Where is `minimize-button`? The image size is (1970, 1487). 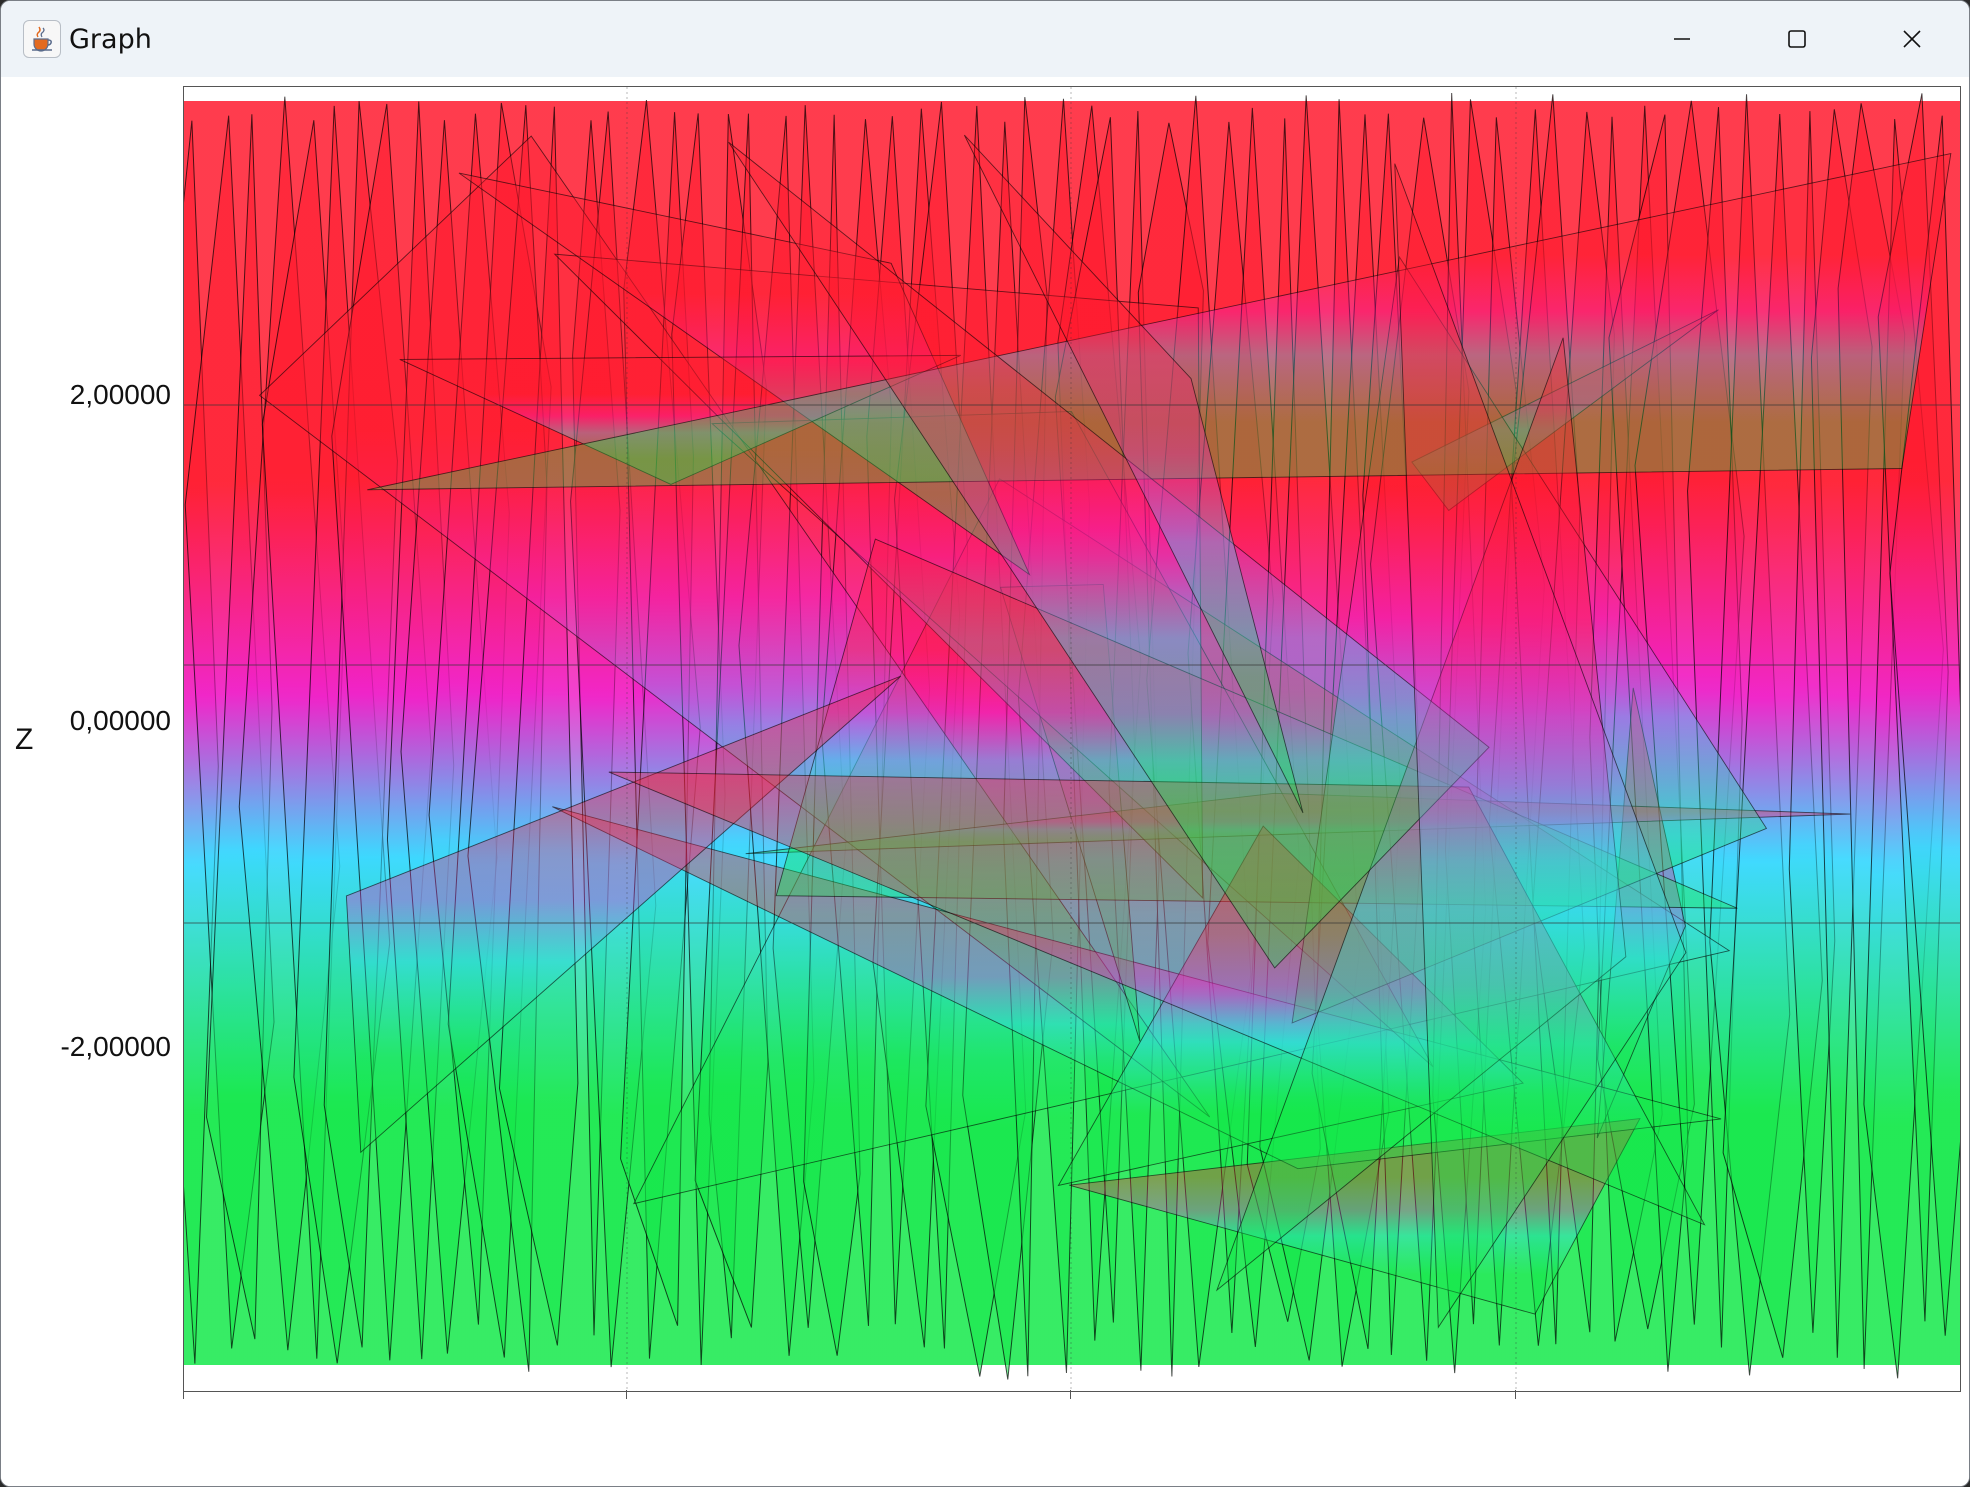 minimize-button is located at coordinates (1681, 39).